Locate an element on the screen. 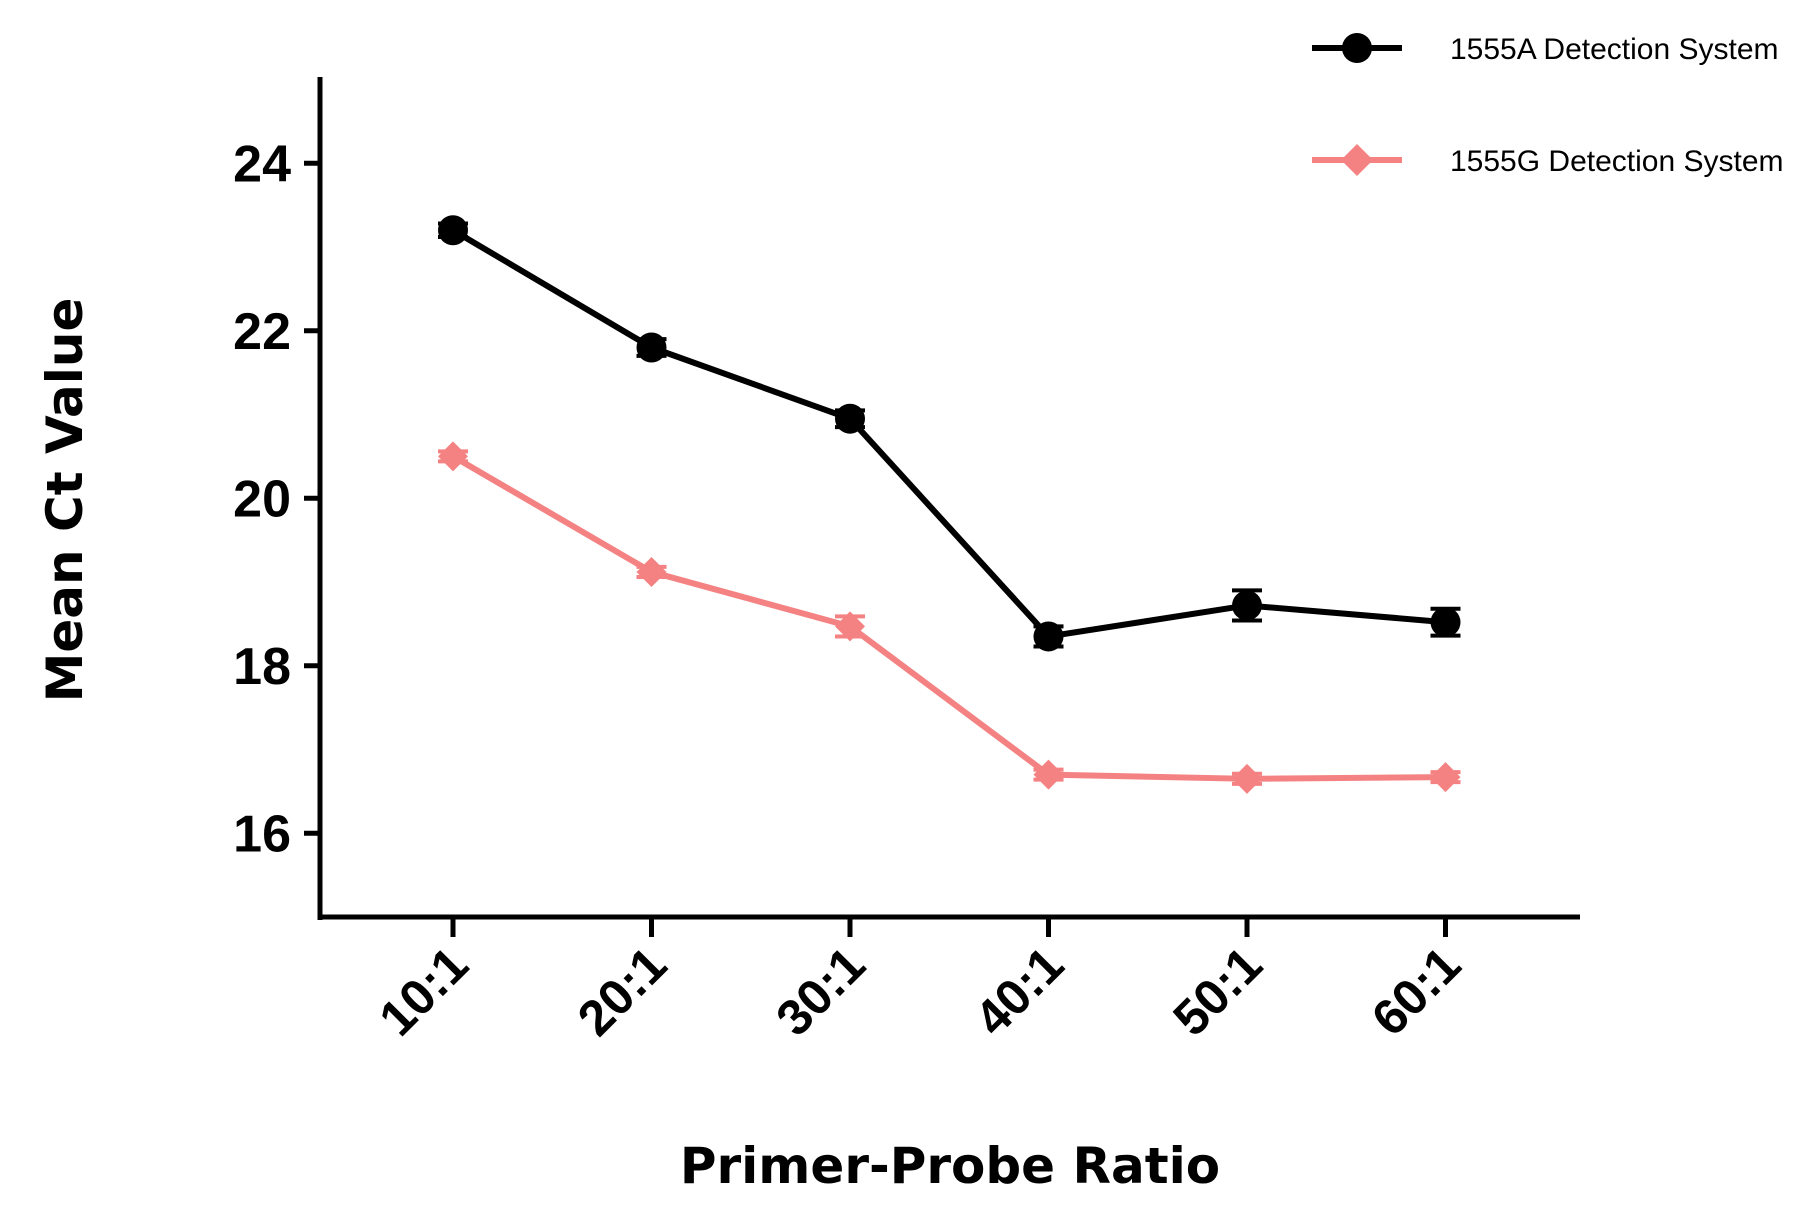 This screenshot has height=1209, width=1814. x-tick-label-2: 20:1 is located at coordinates (622, 991).